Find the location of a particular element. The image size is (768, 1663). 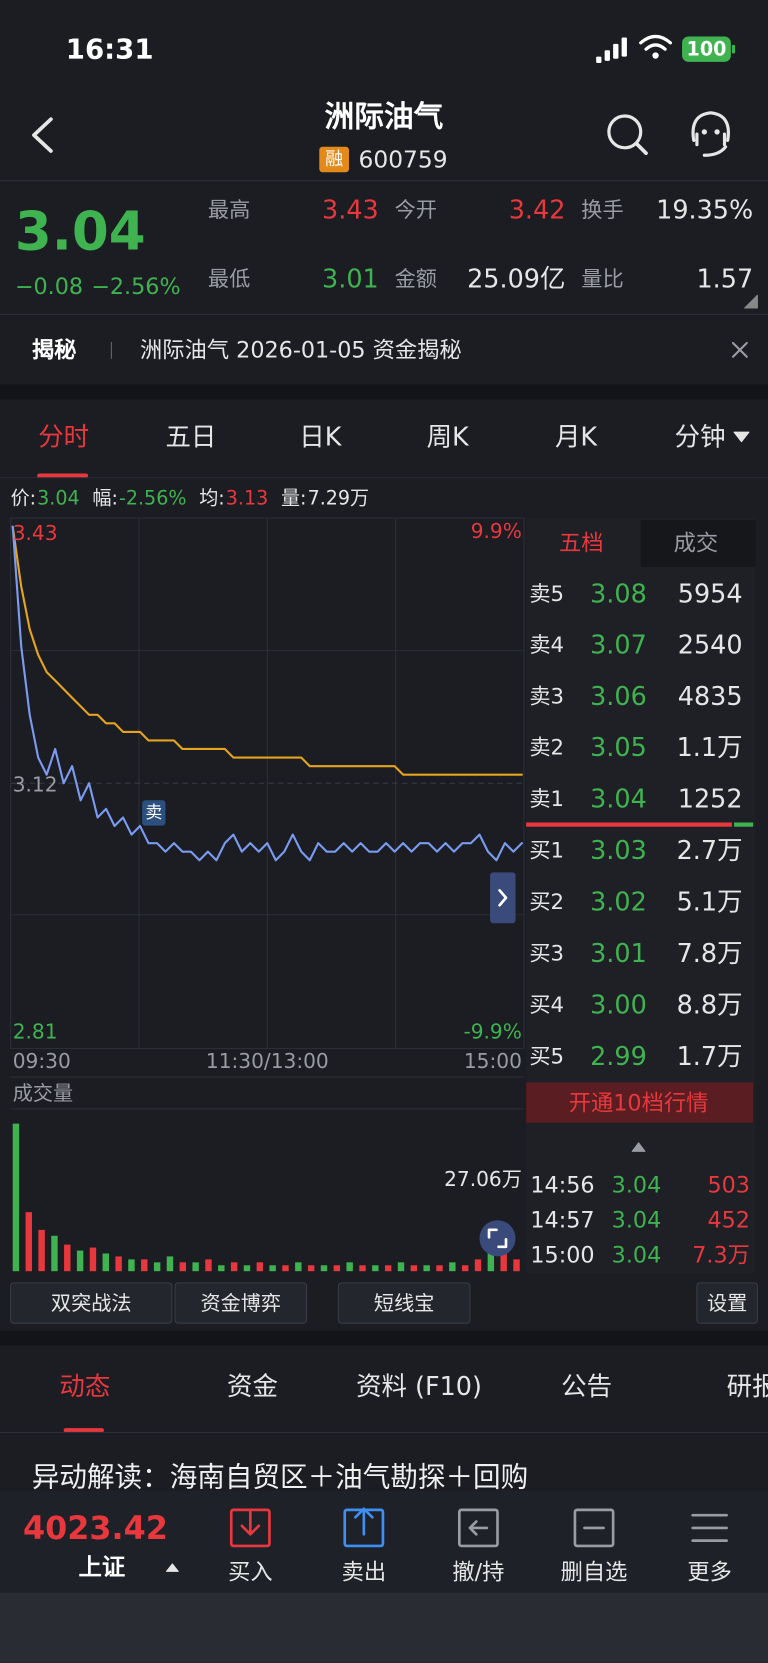

level-price: 3.01 is located at coordinates (618, 954).